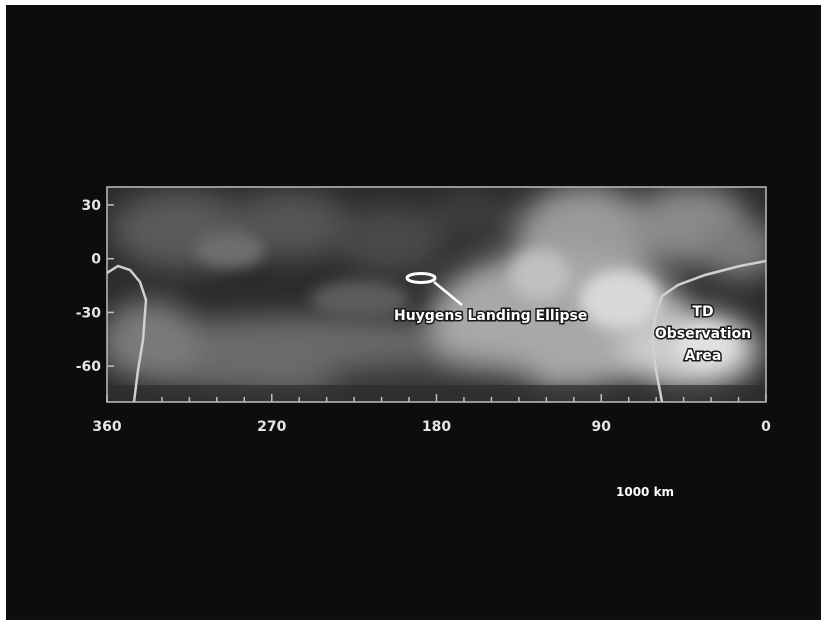 This screenshot has height=627, width=825. Describe the element at coordinates (421, 278) in the screenshot. I see `landing-ellipse-marker` at that location.